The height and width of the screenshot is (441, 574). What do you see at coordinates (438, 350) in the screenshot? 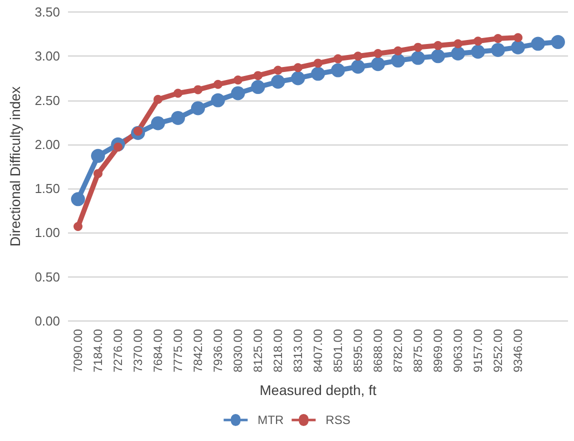
I see `x-tick-label: 8969.00` at bounding box center [438, 350].